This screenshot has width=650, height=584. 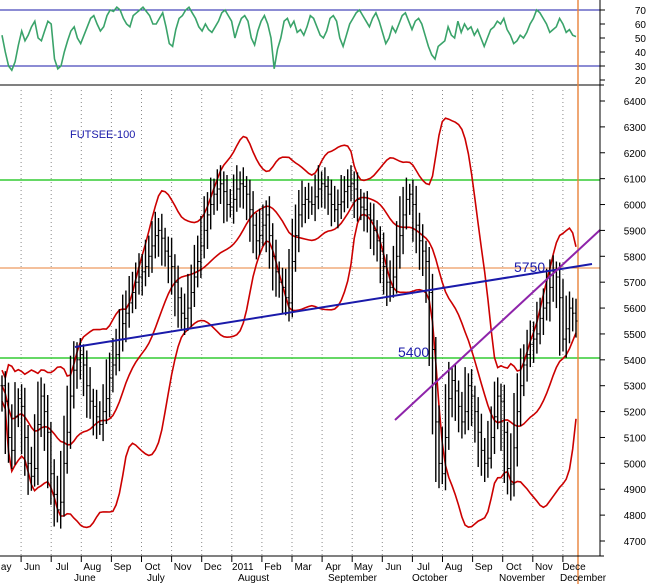 I want to click on price-tick-label: 4700, so click(x=635, y=542).